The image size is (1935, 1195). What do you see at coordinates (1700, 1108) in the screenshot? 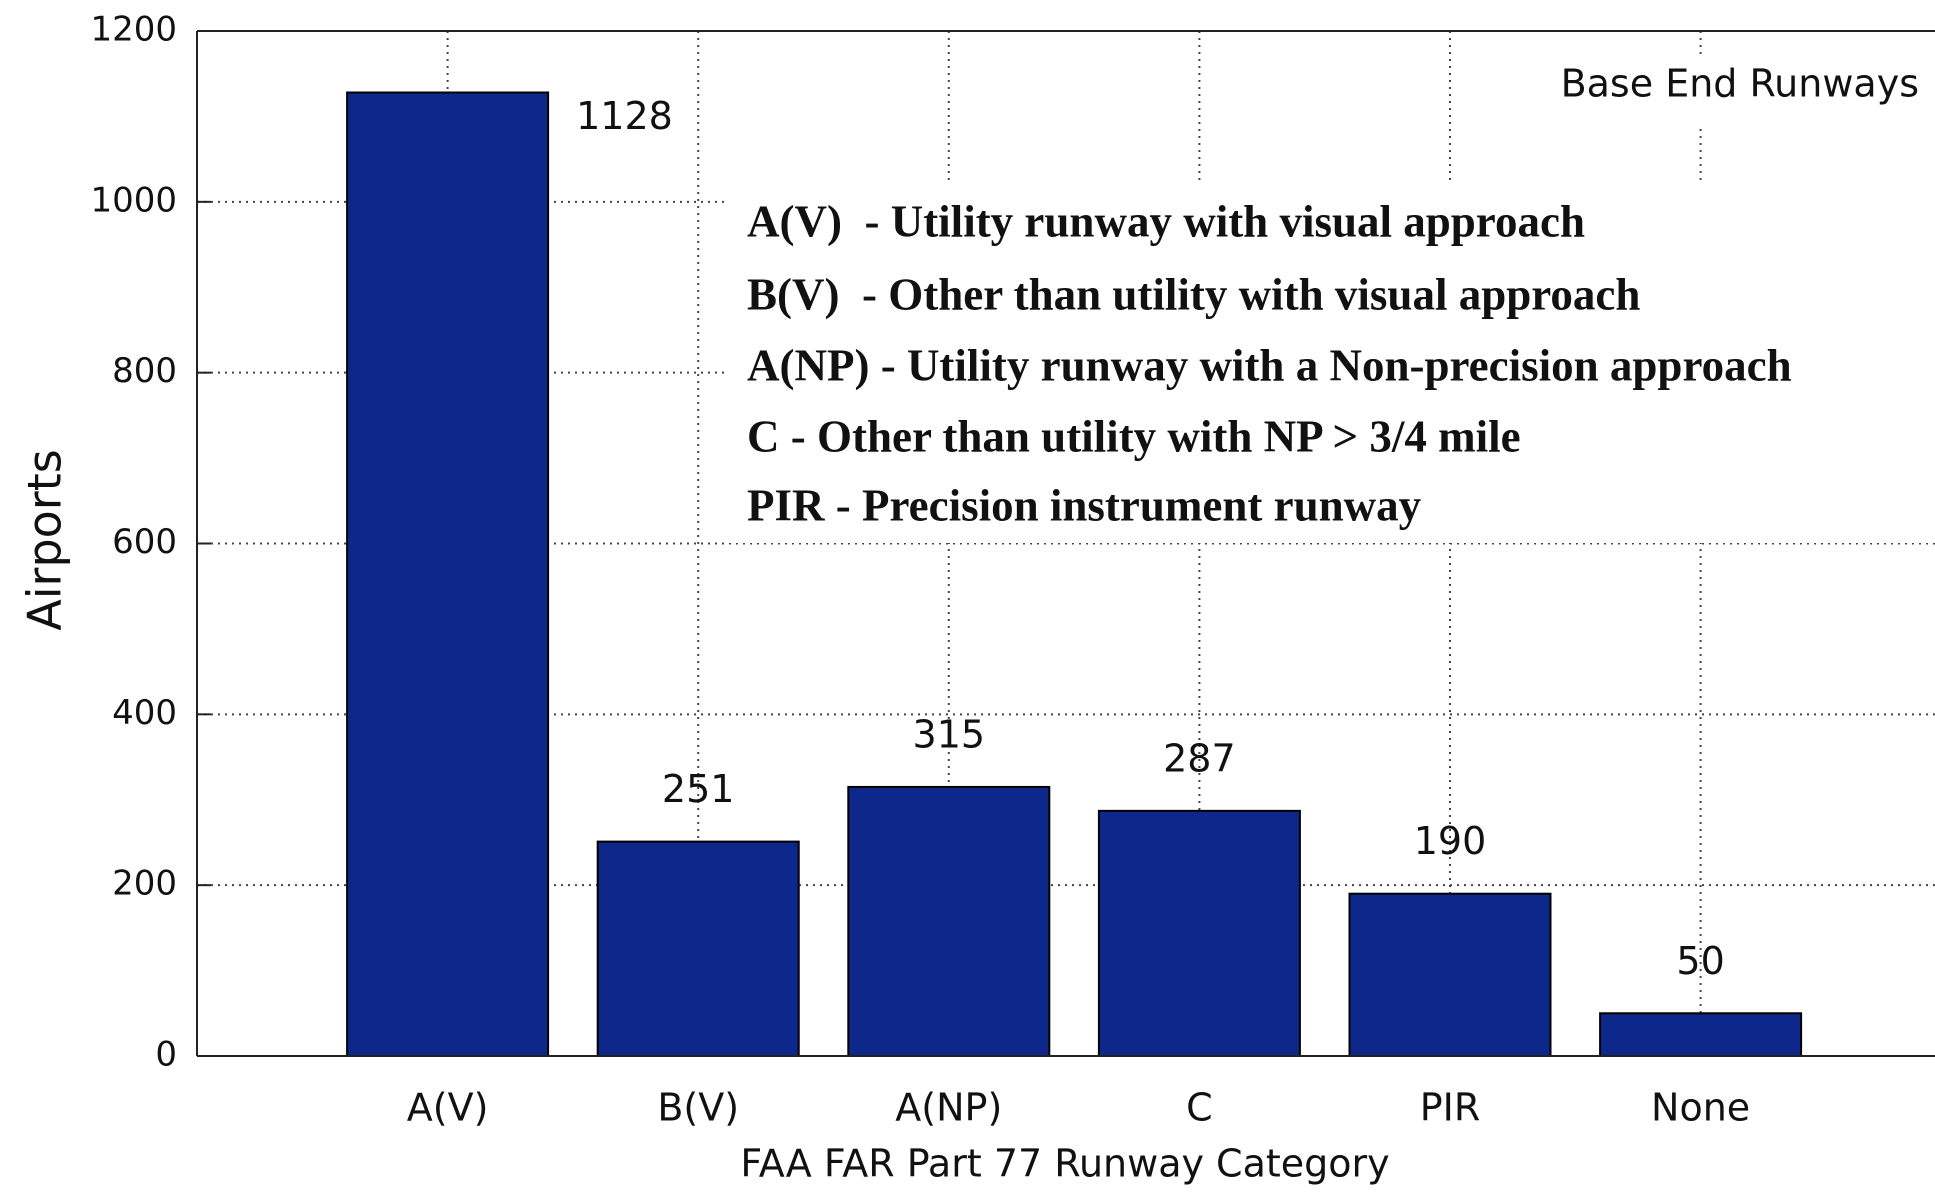
I see `x-tick-label: None` at bounding box center [1700, 1108].